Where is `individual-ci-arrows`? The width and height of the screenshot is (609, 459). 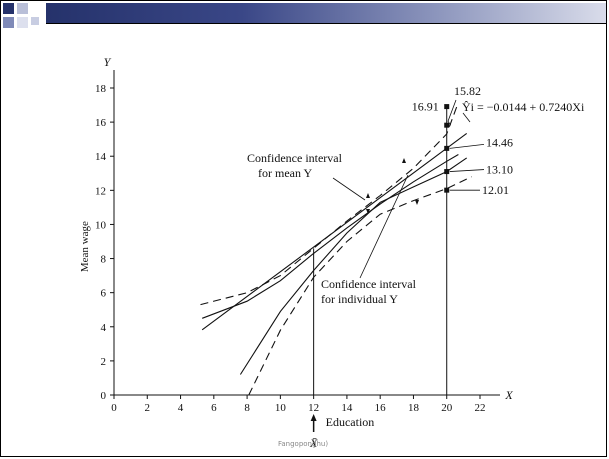 individual-ci-arrows is located at coordinates (410, 181).